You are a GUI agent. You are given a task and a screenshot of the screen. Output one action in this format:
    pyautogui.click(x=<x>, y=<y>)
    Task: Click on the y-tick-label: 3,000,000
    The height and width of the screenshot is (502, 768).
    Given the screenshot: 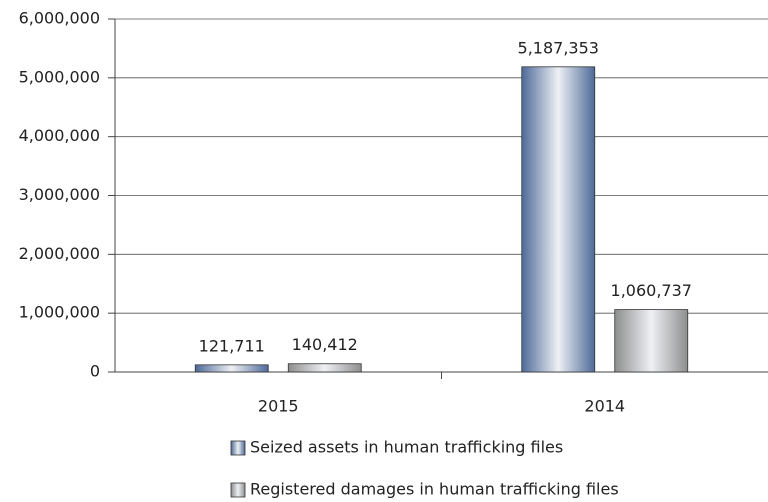 What is the action you would take?
    pyautogui.click(x=59, y=194)
    